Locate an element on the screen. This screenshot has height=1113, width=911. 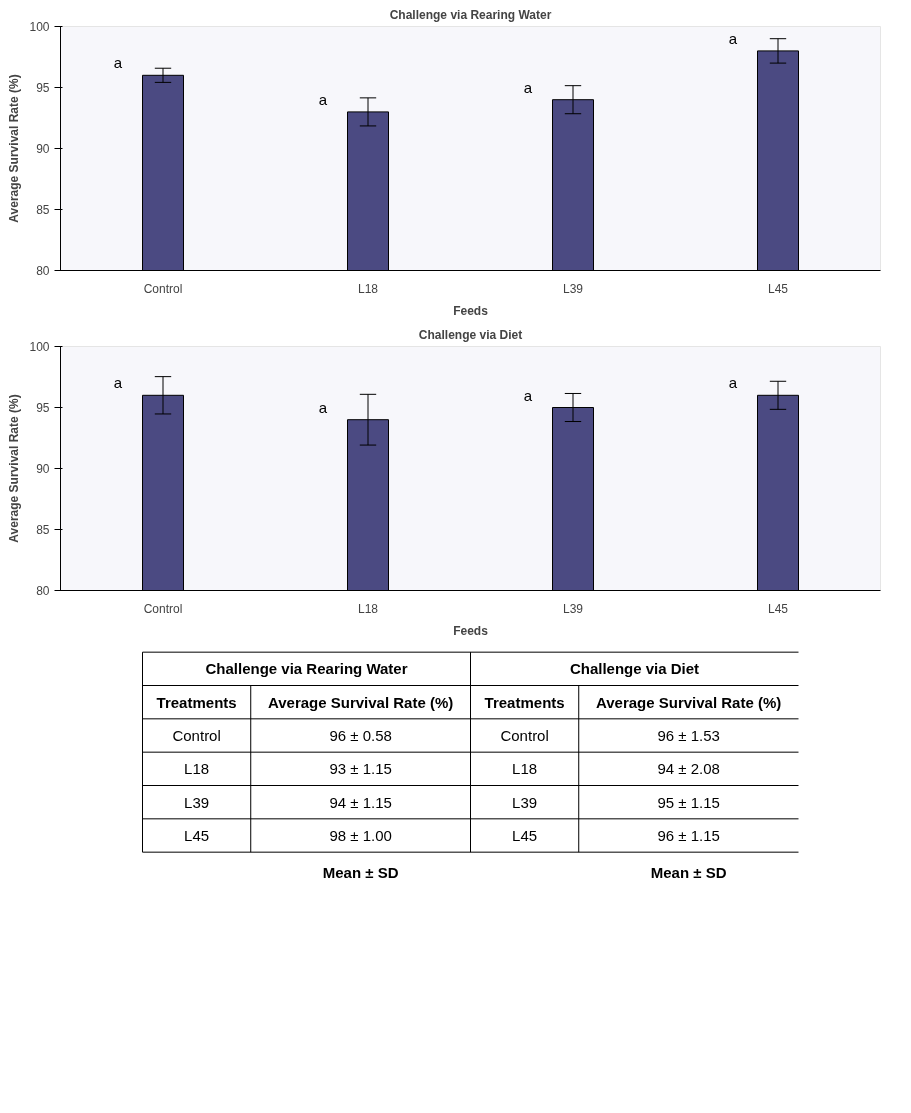
text: 96 ± 1.53 is located at coordinates (688, 735).